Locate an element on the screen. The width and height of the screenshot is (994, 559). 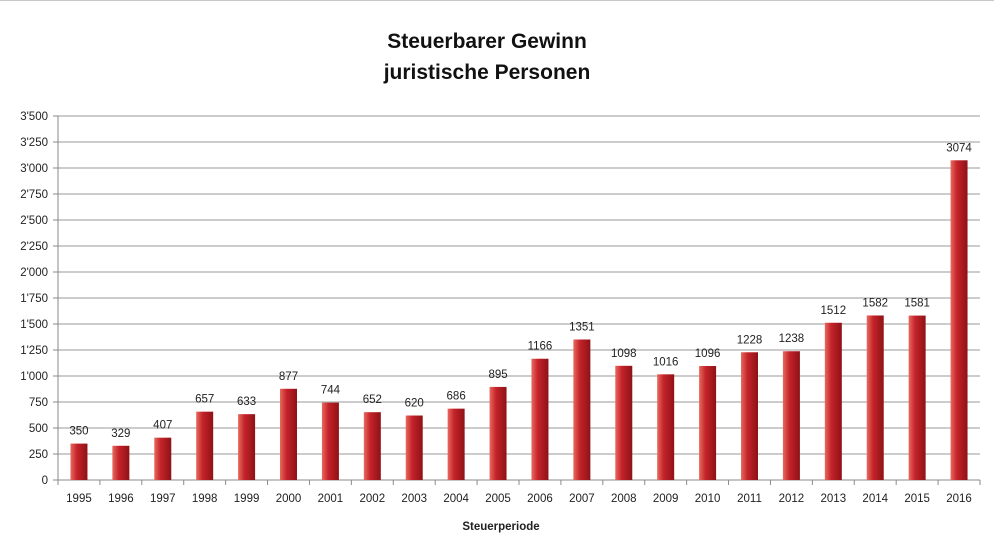
data-label-2002: 652 is located at coordinates (372, 400).